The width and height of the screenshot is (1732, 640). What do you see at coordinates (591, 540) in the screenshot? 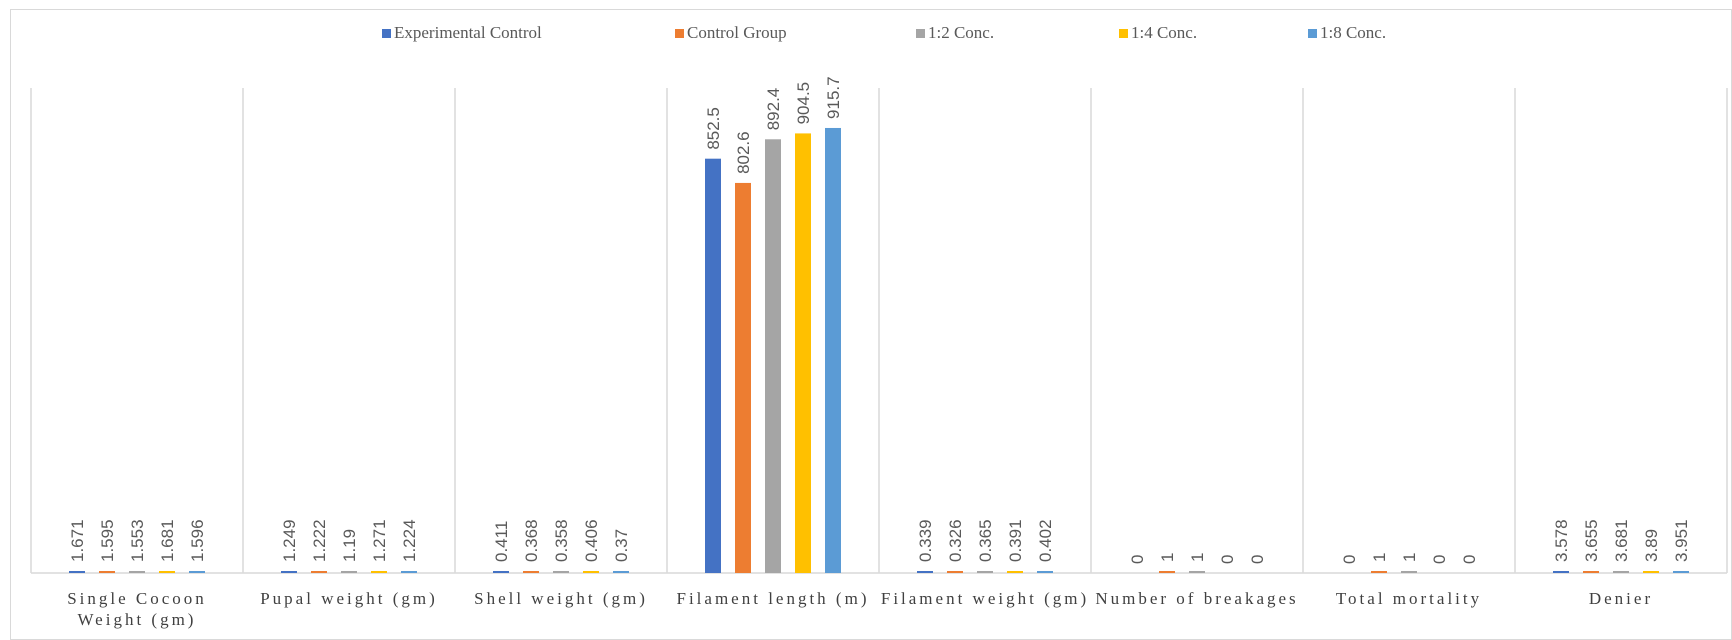
I see `data-label: 0.406` at bounding box center [591, 540].